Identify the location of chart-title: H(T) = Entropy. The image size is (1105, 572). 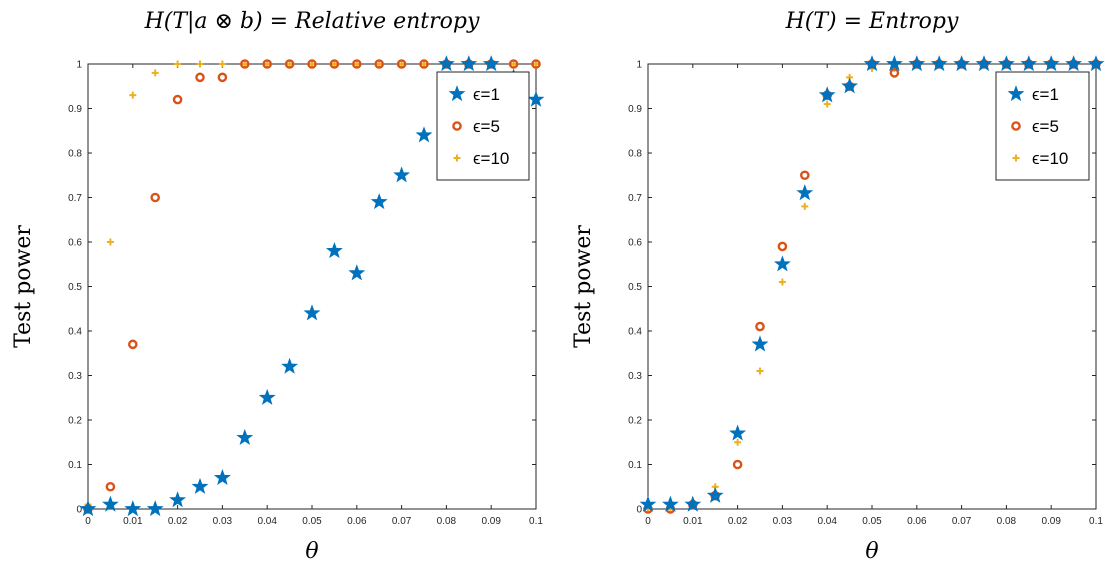
(872, 21).